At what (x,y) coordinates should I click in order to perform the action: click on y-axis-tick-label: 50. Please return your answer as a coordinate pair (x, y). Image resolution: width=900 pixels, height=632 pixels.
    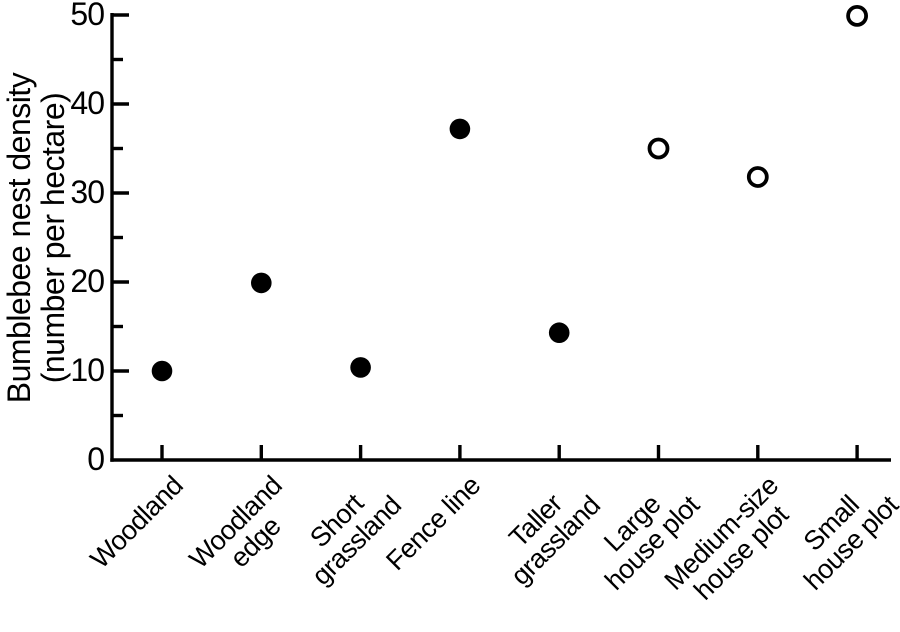
    Looking at the image, I should click on (87, 16).